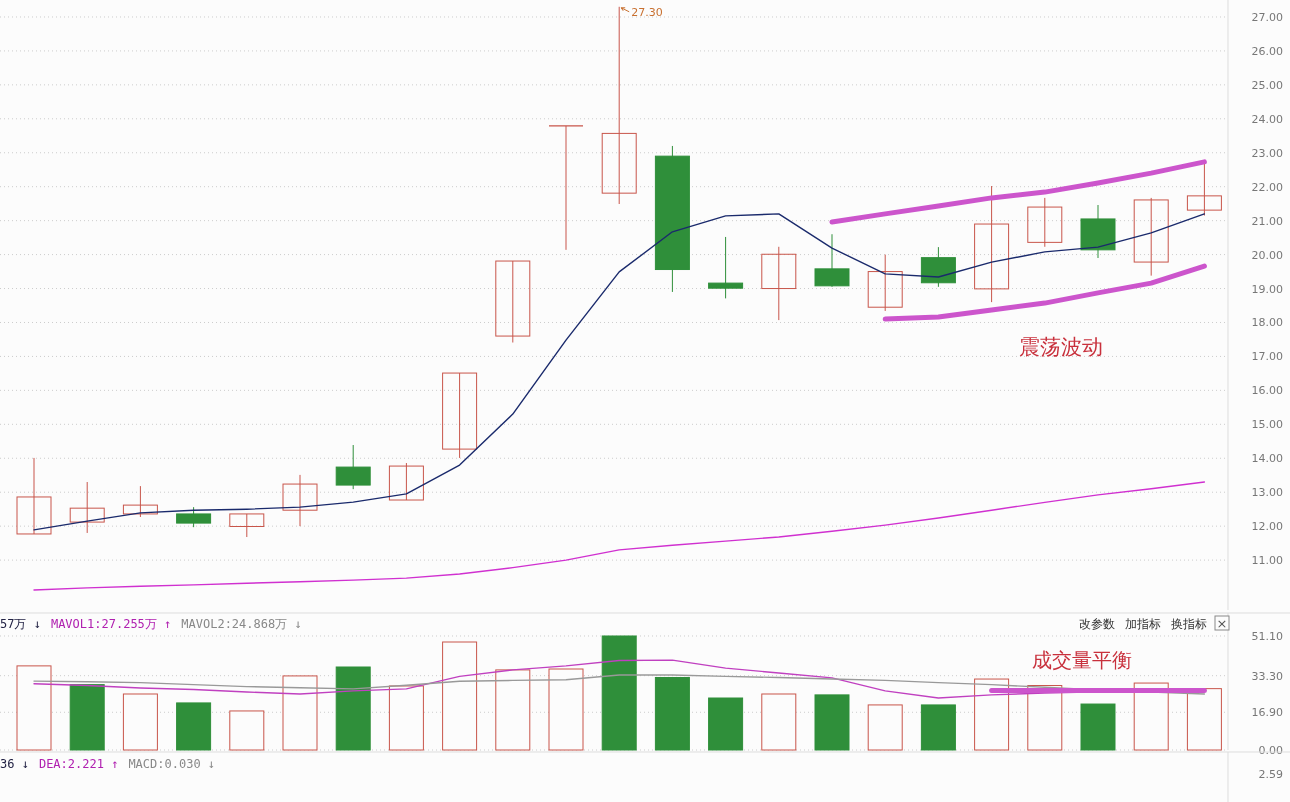 This screenshot has width=1290, height=802. I want to click on y-tick-label: 0.00, so click(1270, 750).